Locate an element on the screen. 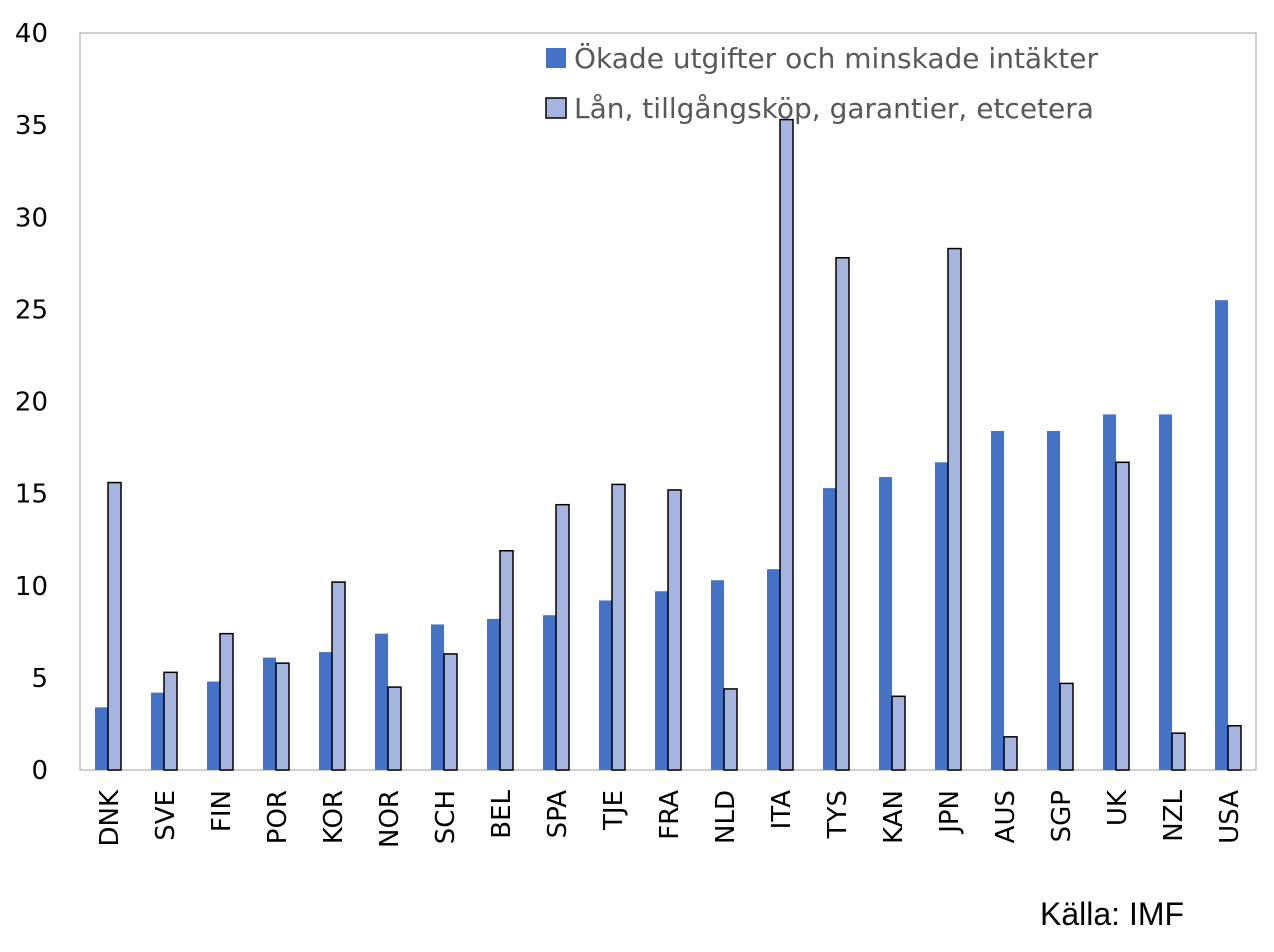  y-axis-ticks: 0 5 10 15 20 25 30 35 40 is located at coordinates (31, 402).